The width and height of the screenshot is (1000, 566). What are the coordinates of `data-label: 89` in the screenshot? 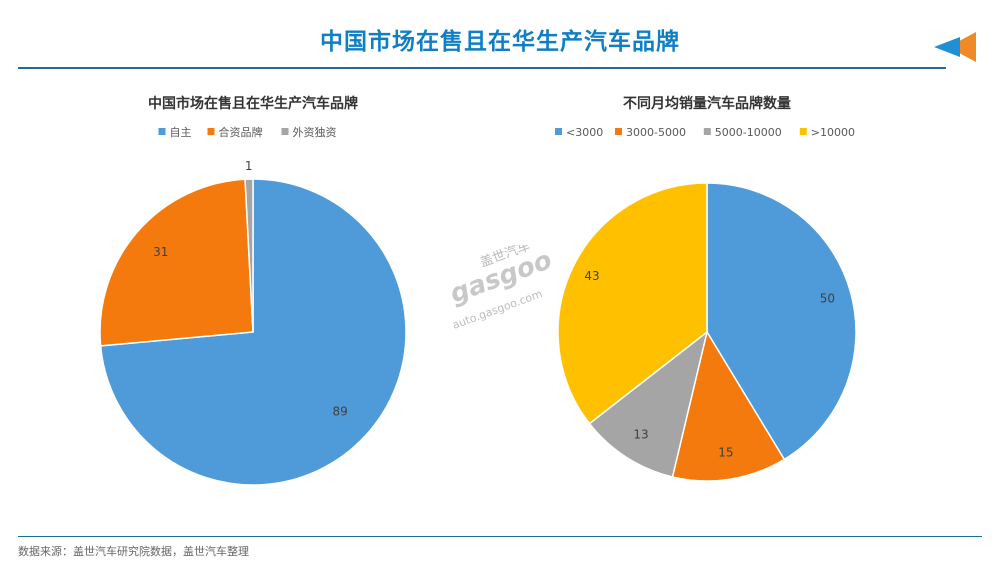 It's located at (340, 412).